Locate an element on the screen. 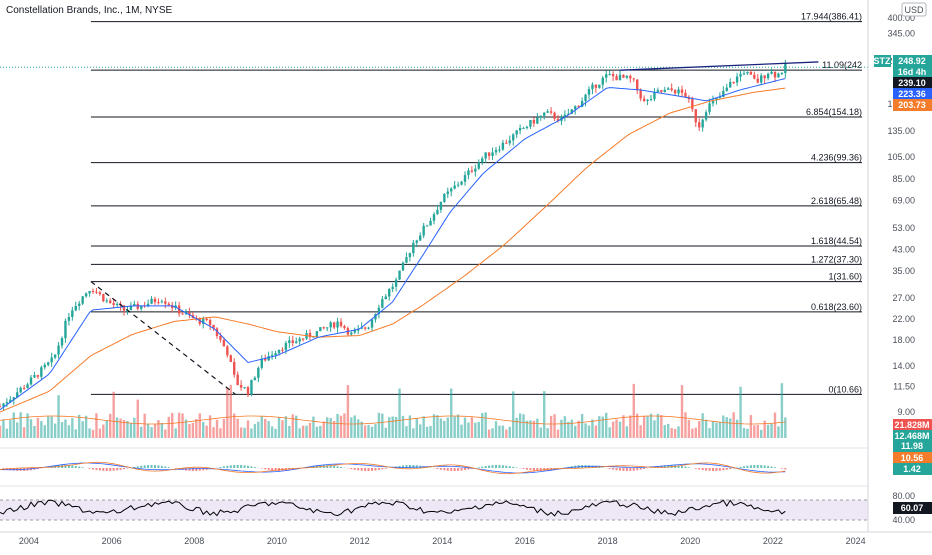 This screenshot has height=555, width=932. x-tick-label: 2010 is located at coordinates (277, 541).